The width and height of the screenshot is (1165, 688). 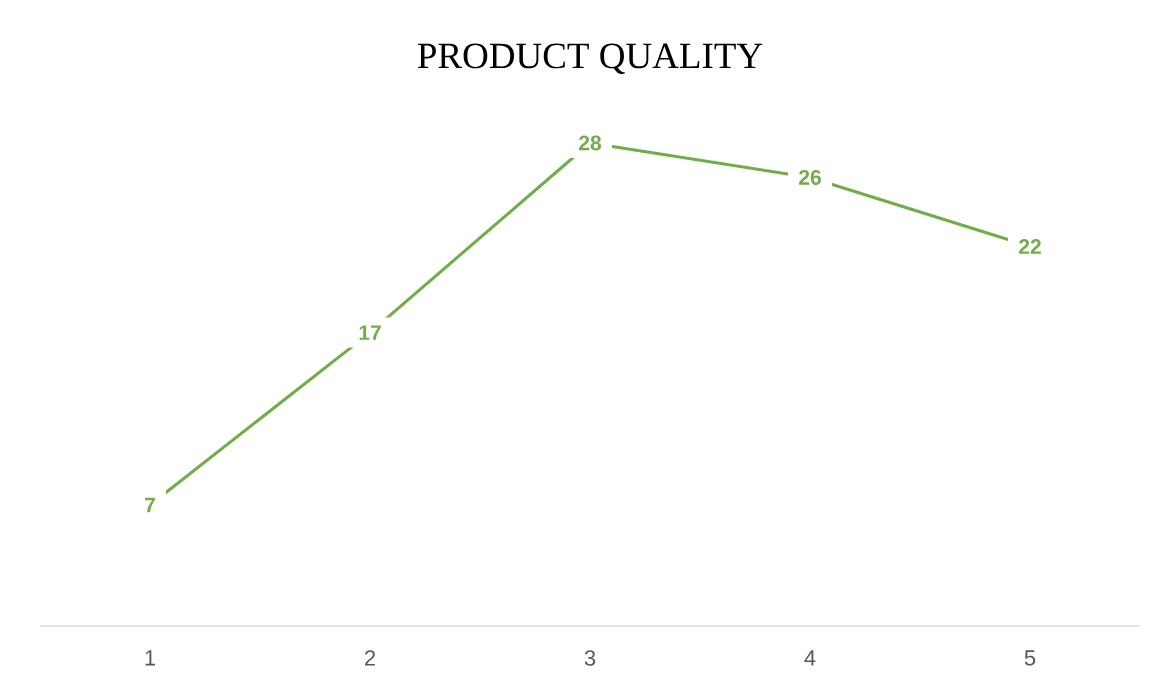 What do you see at coordinates (810, 658) in the screenshot?
I see `x-tick-label: 4` at bounding box center [810, 658].